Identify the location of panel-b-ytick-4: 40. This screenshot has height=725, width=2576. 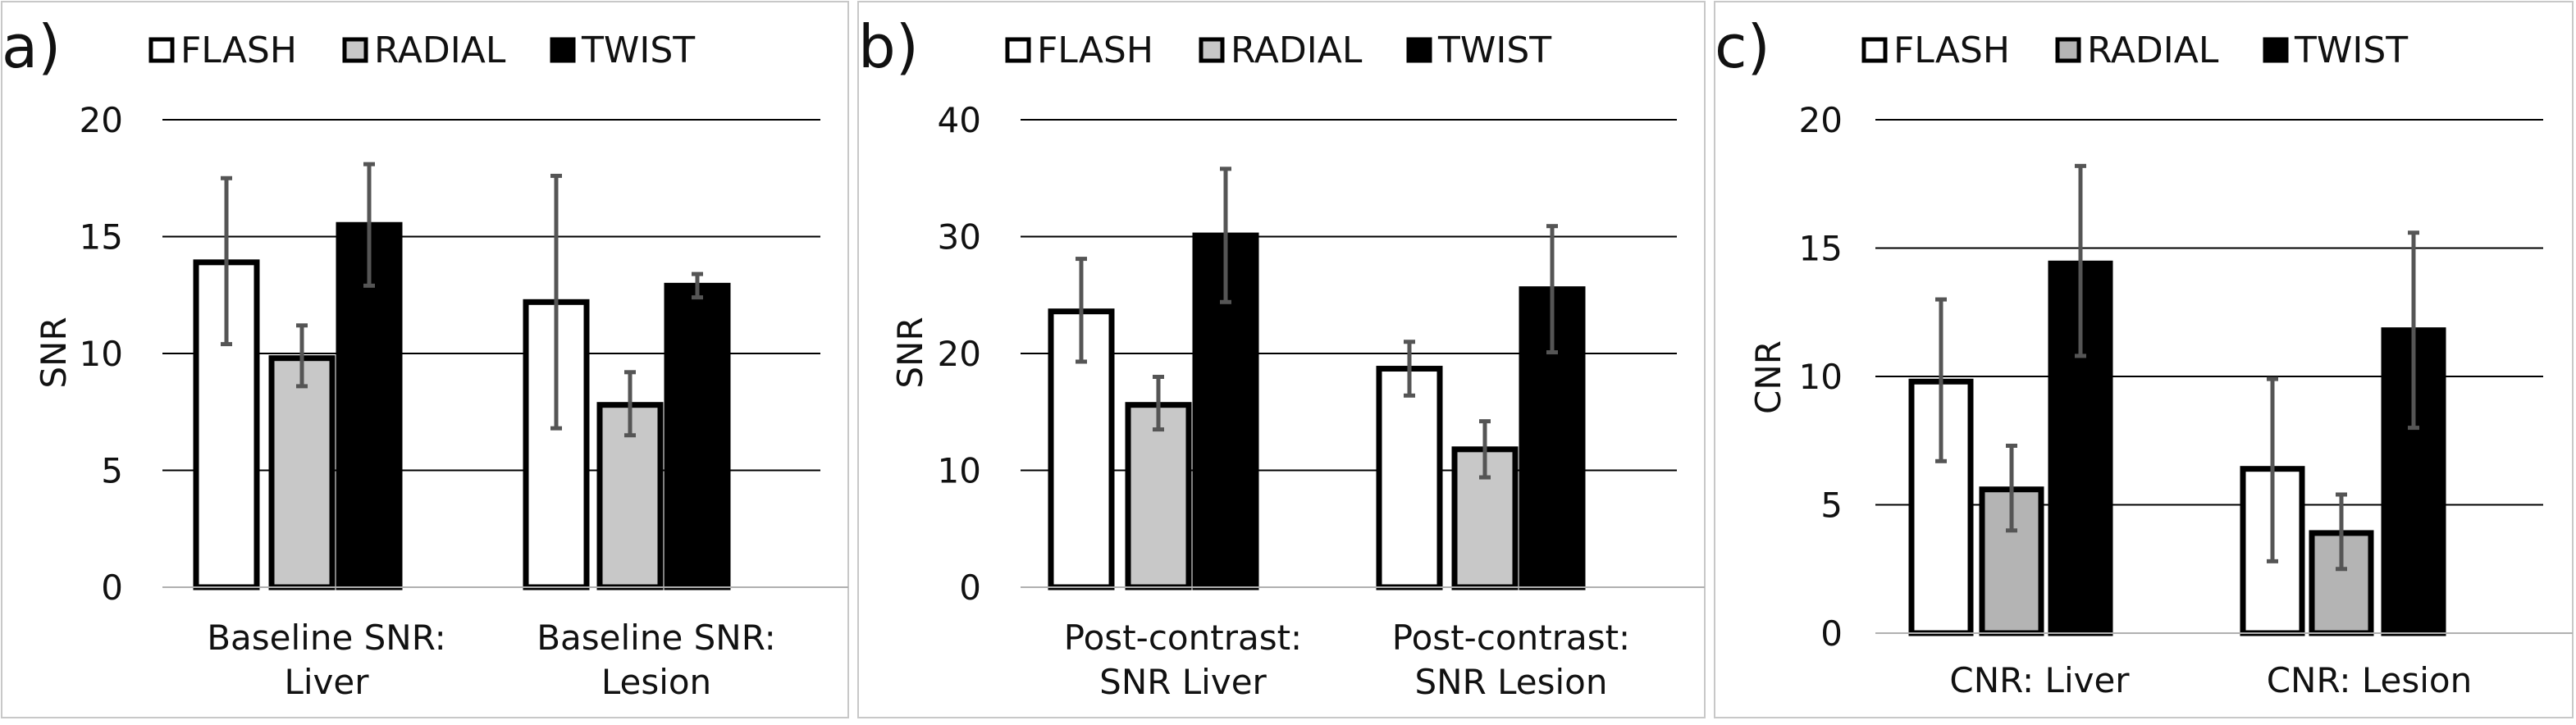
(960, 120).